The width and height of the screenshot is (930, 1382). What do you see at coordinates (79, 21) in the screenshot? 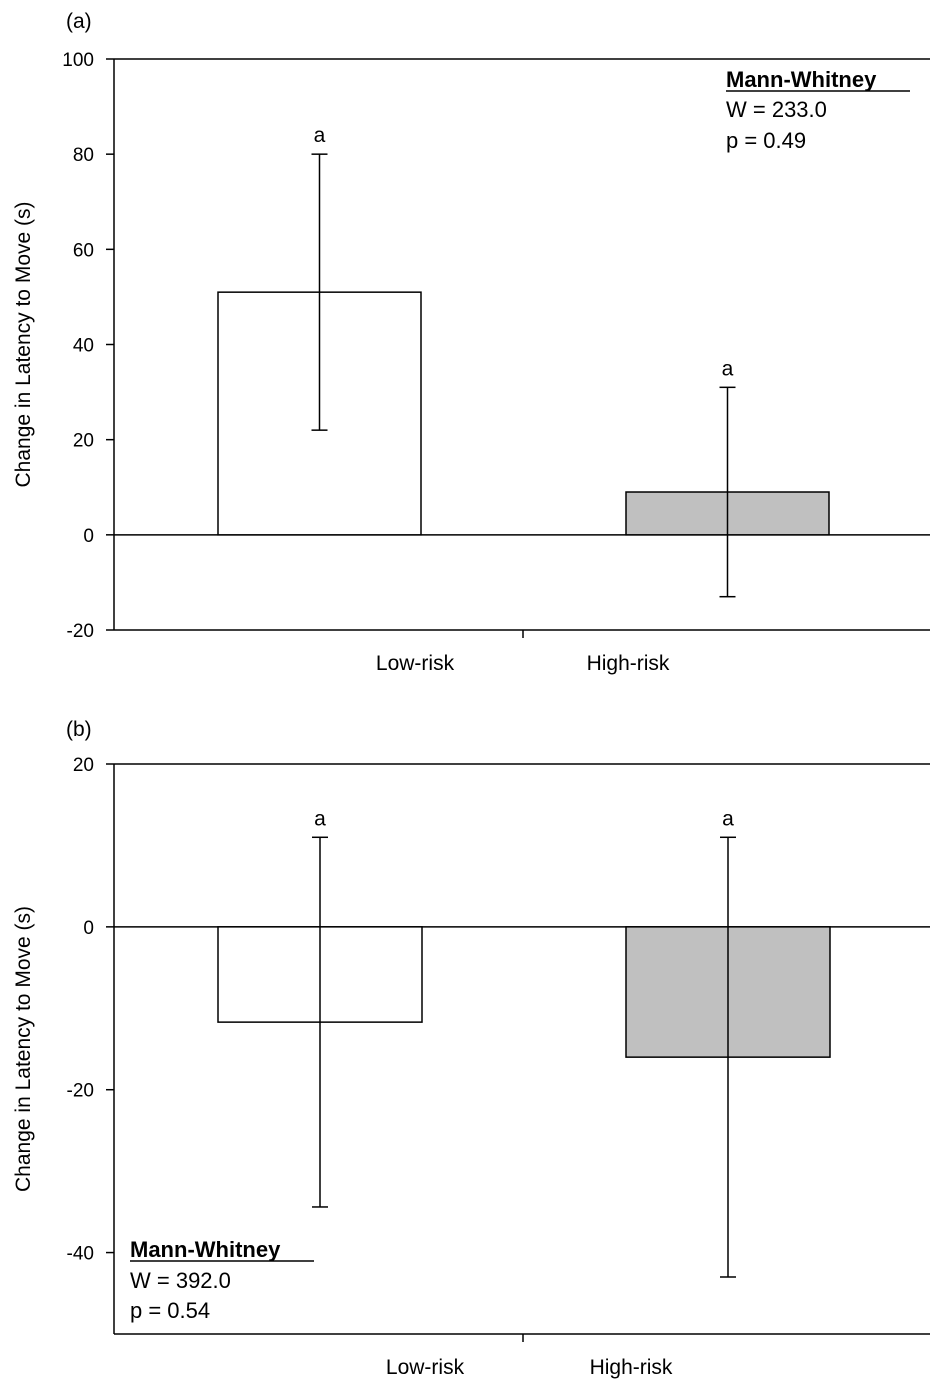
I see `panel-label: (a)` at bounding box center [79, 21].